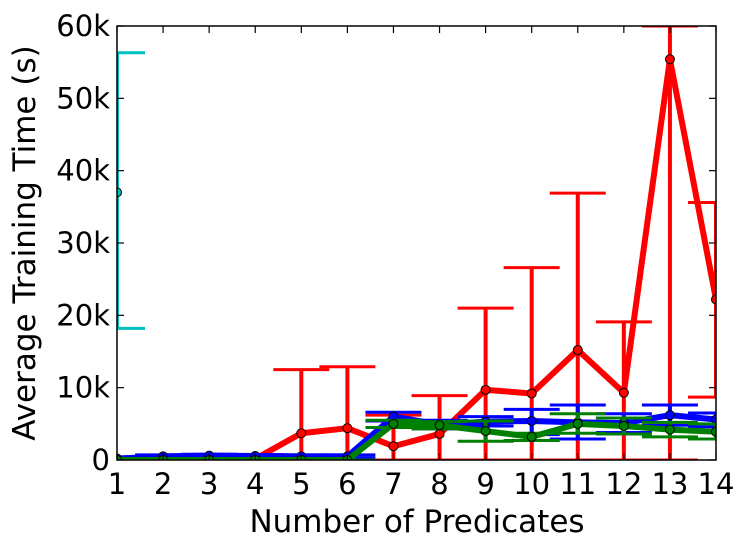 This screenshot has height=549, width=748. I want to click on x-tick-label: 12, so click(623, 484).